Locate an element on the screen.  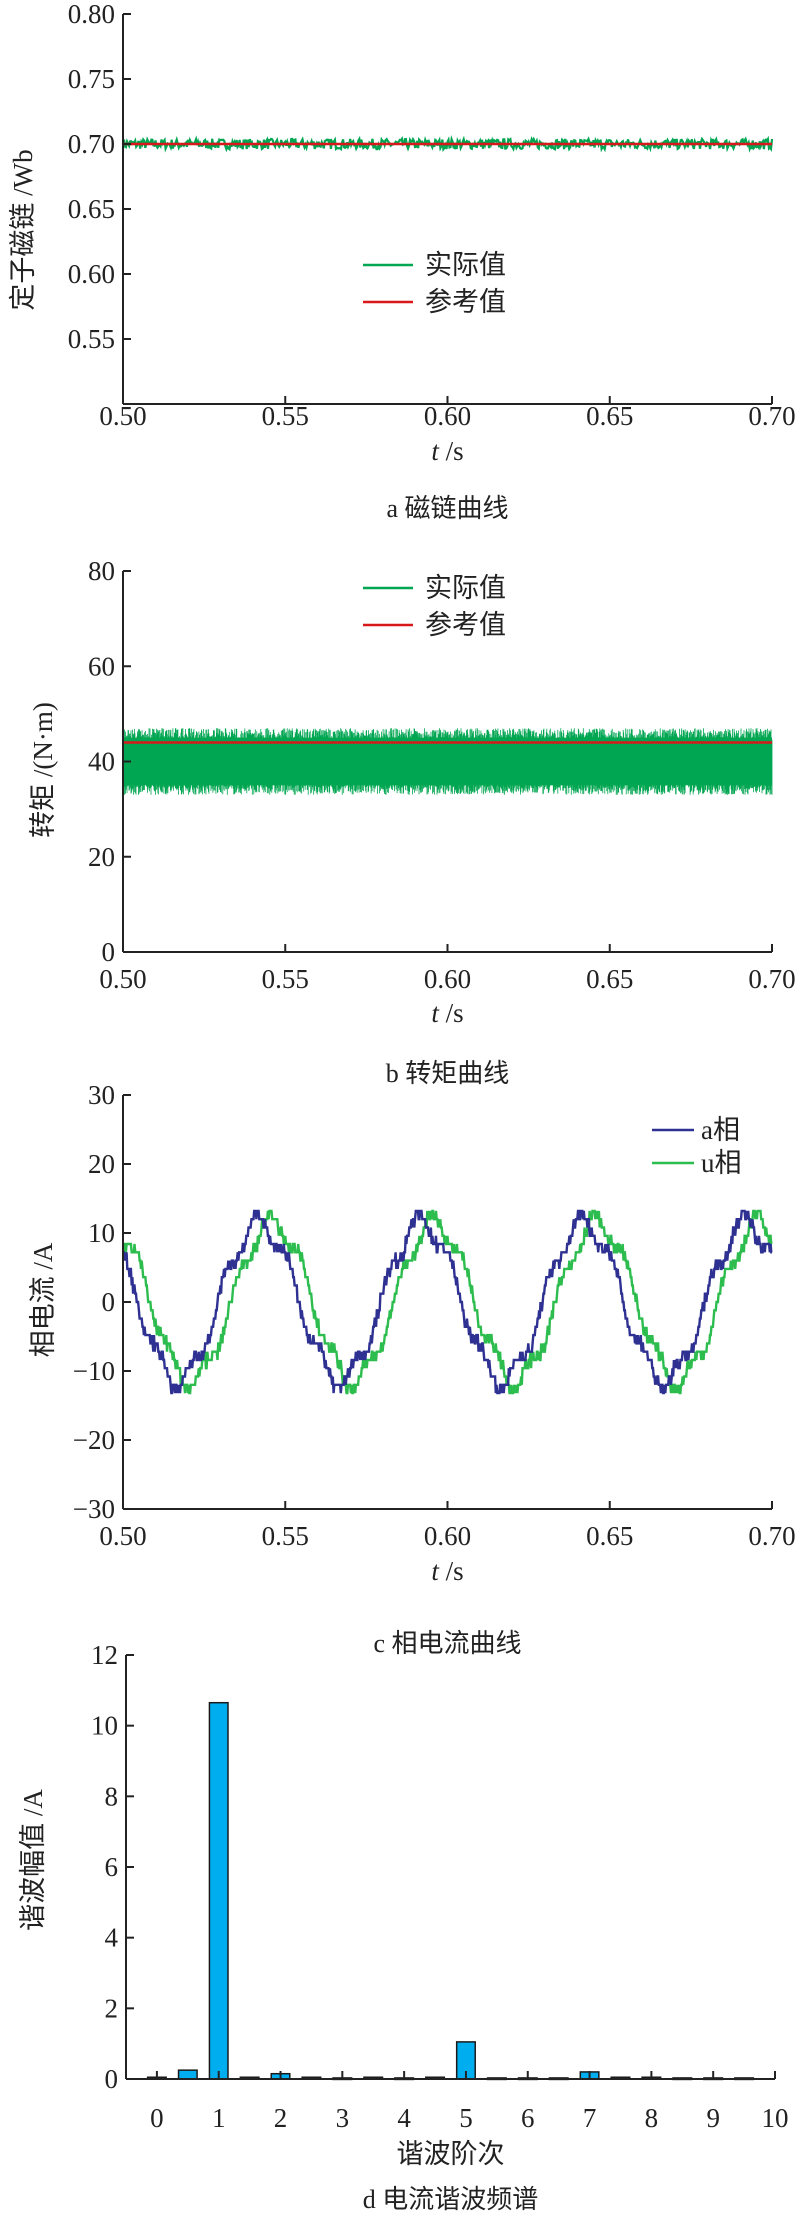
figure-caption: c 相电流曲线 is located at coordinates (447, 1643).